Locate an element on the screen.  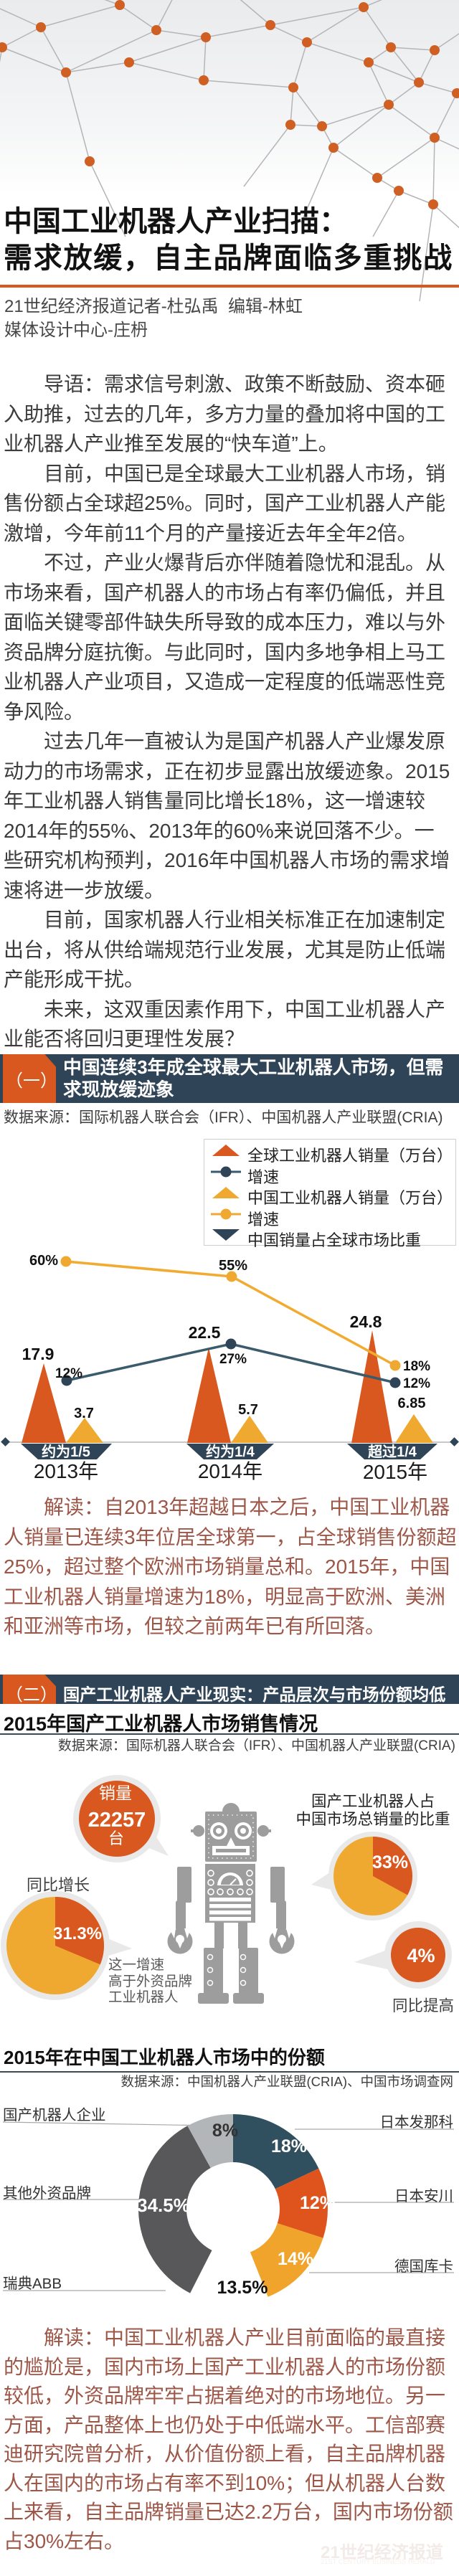
svg-text: 22.5 is located at coordinates (205, 1332).